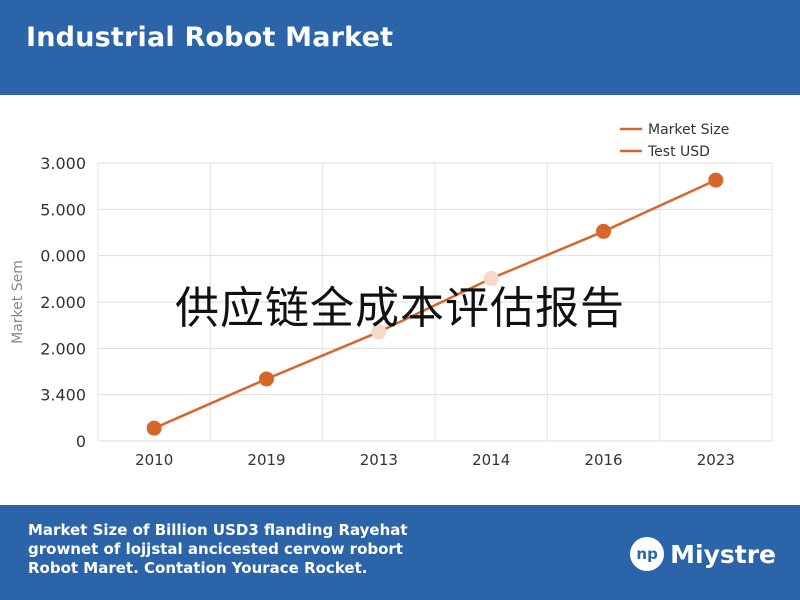 The image size is (800, 600). Describe the element at coordinates (210, 37) in the screenshot. I see `page-title: Industrial Robot Market` at that location.